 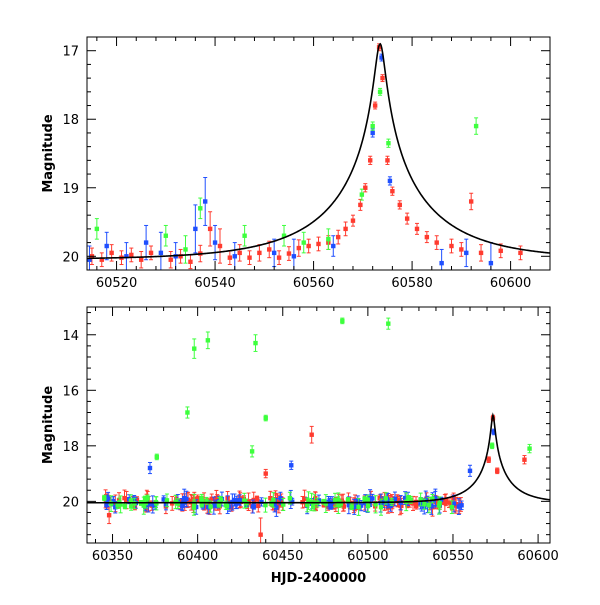 What do you see at coordinates (70, 391) in the screenshot?
I see `y-tick-label: 16` at bounding box center [70, 391].